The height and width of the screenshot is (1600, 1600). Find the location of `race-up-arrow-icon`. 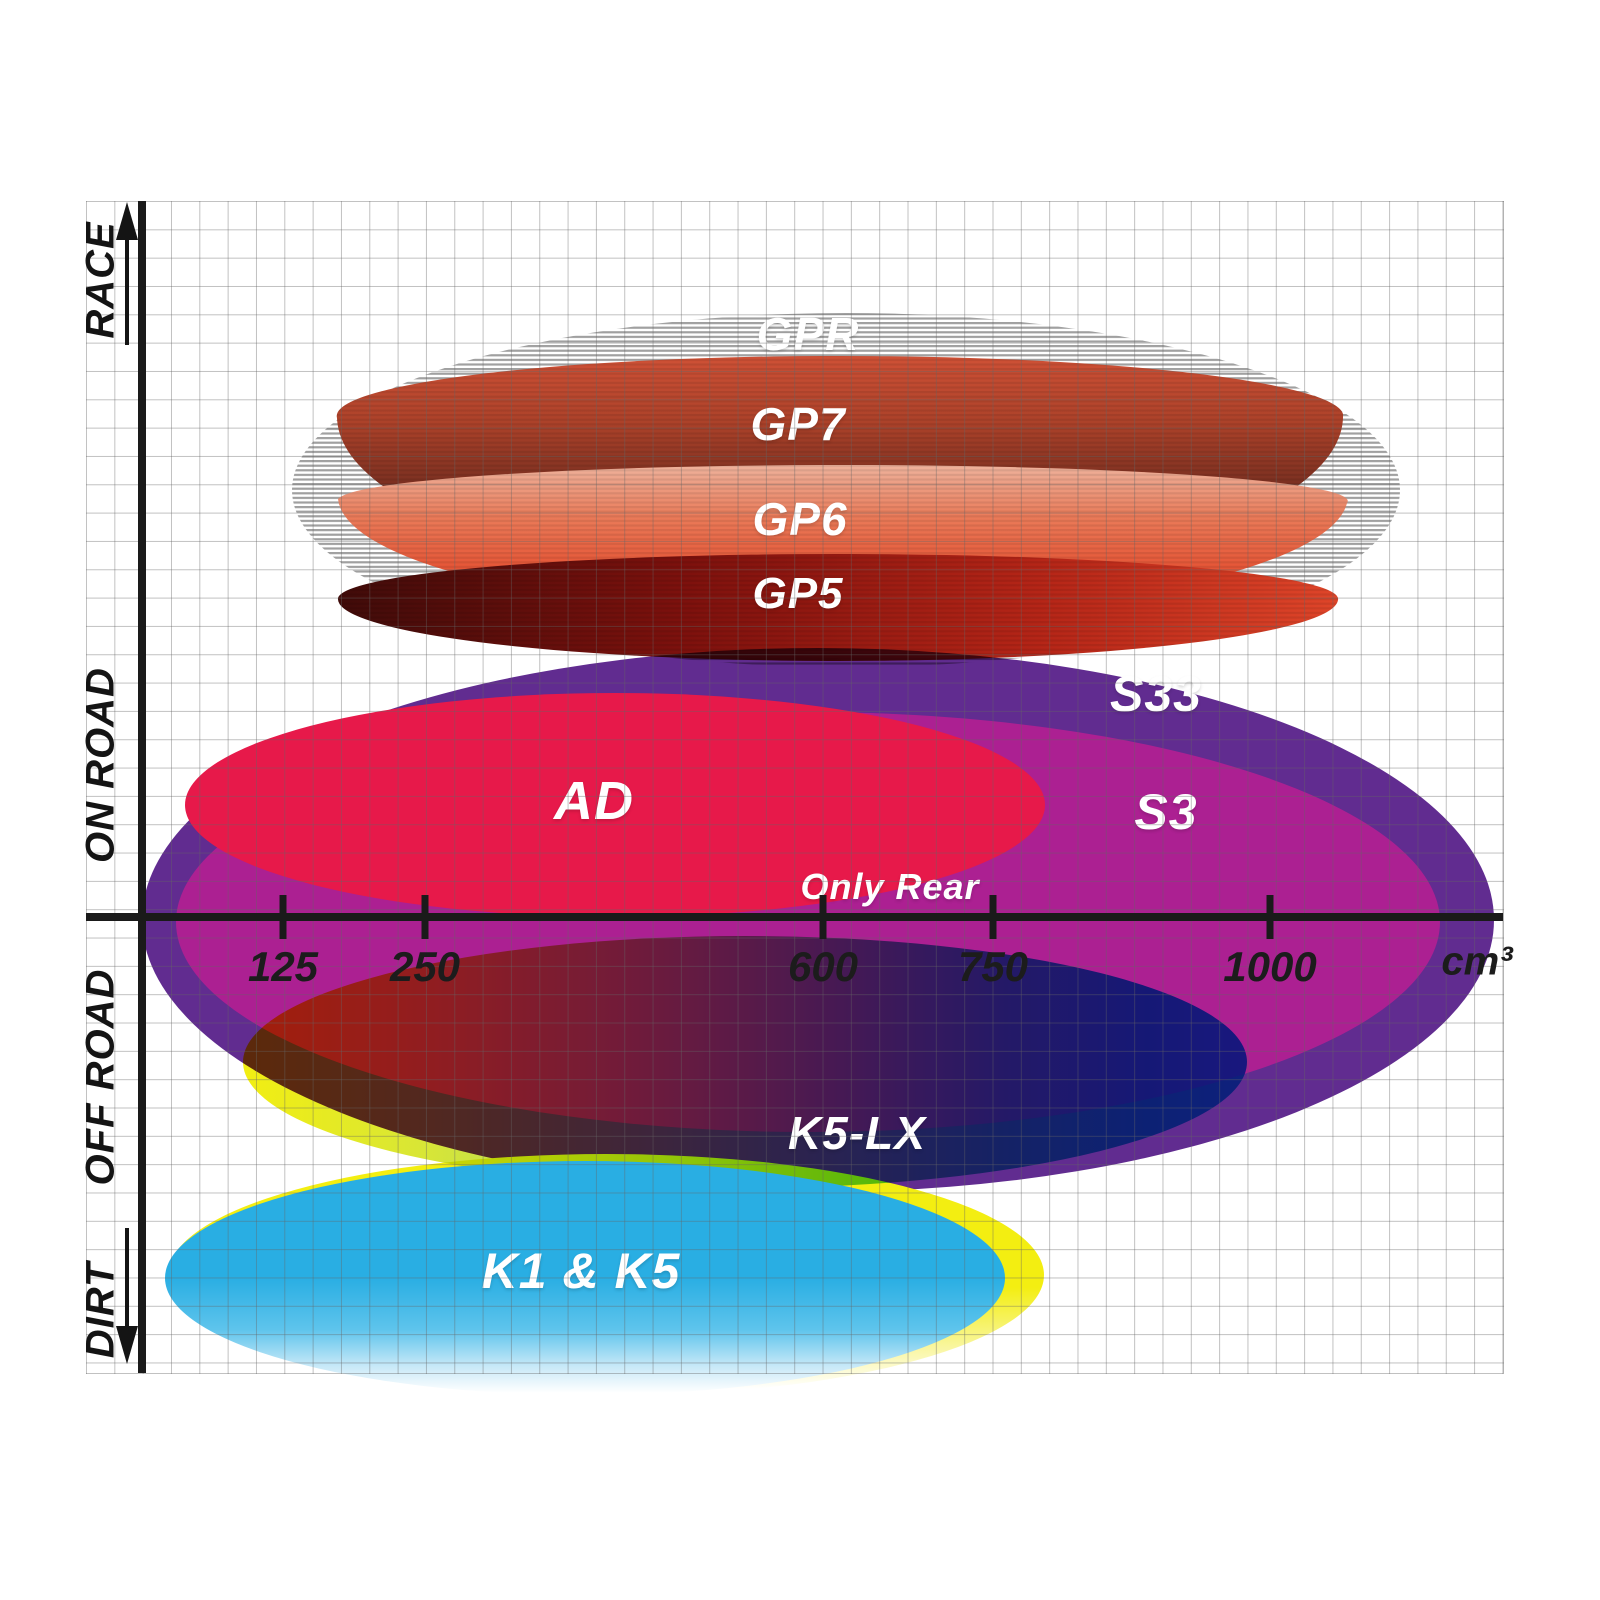

race-up-arrow-icon is located at coordinates (127, 221).